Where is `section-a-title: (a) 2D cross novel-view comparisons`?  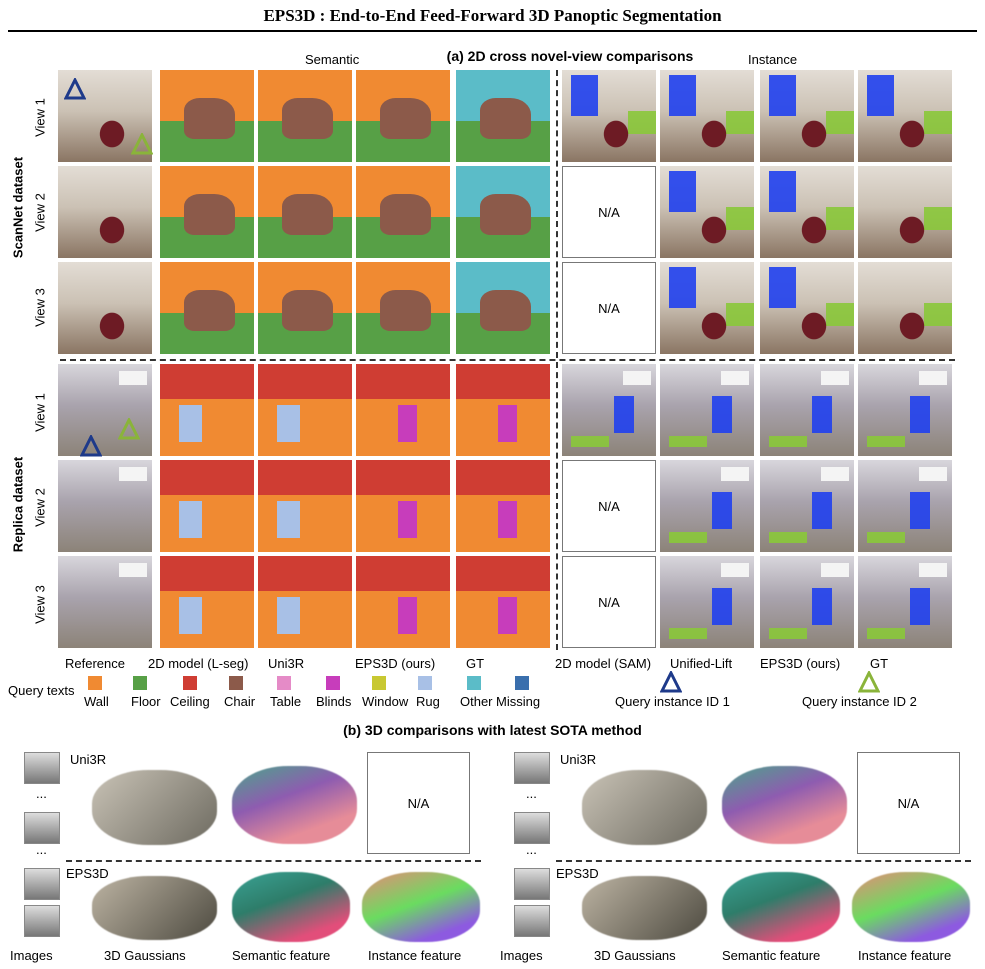
section-a-title: (a) 2D cross novel-view comparisons is located at coordinates (570, 56).